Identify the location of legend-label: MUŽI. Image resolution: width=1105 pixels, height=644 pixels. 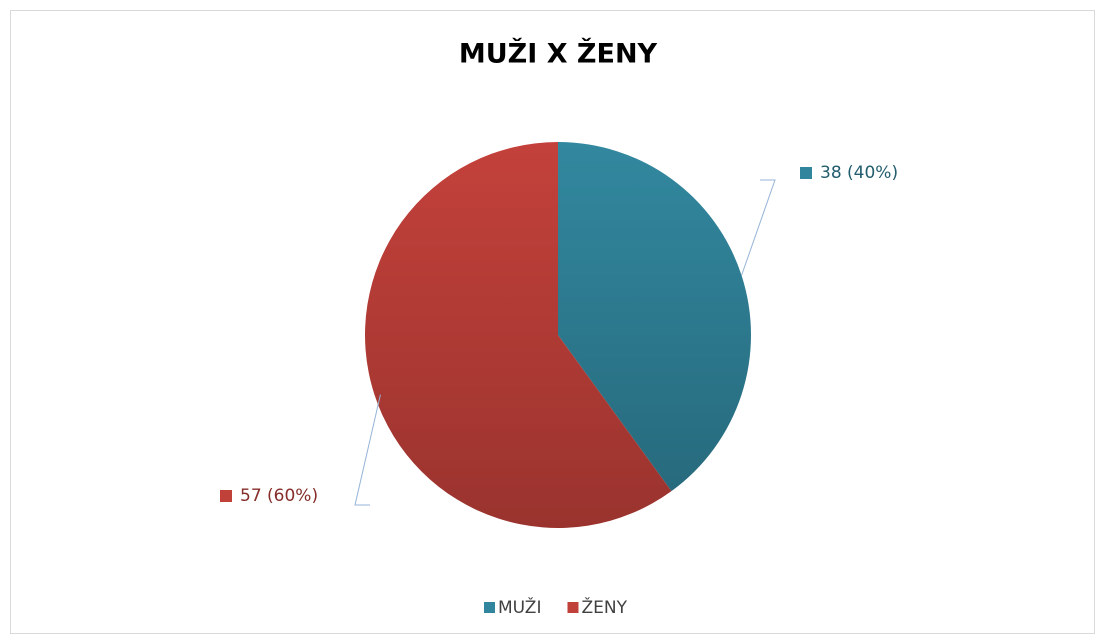
(519, 607).